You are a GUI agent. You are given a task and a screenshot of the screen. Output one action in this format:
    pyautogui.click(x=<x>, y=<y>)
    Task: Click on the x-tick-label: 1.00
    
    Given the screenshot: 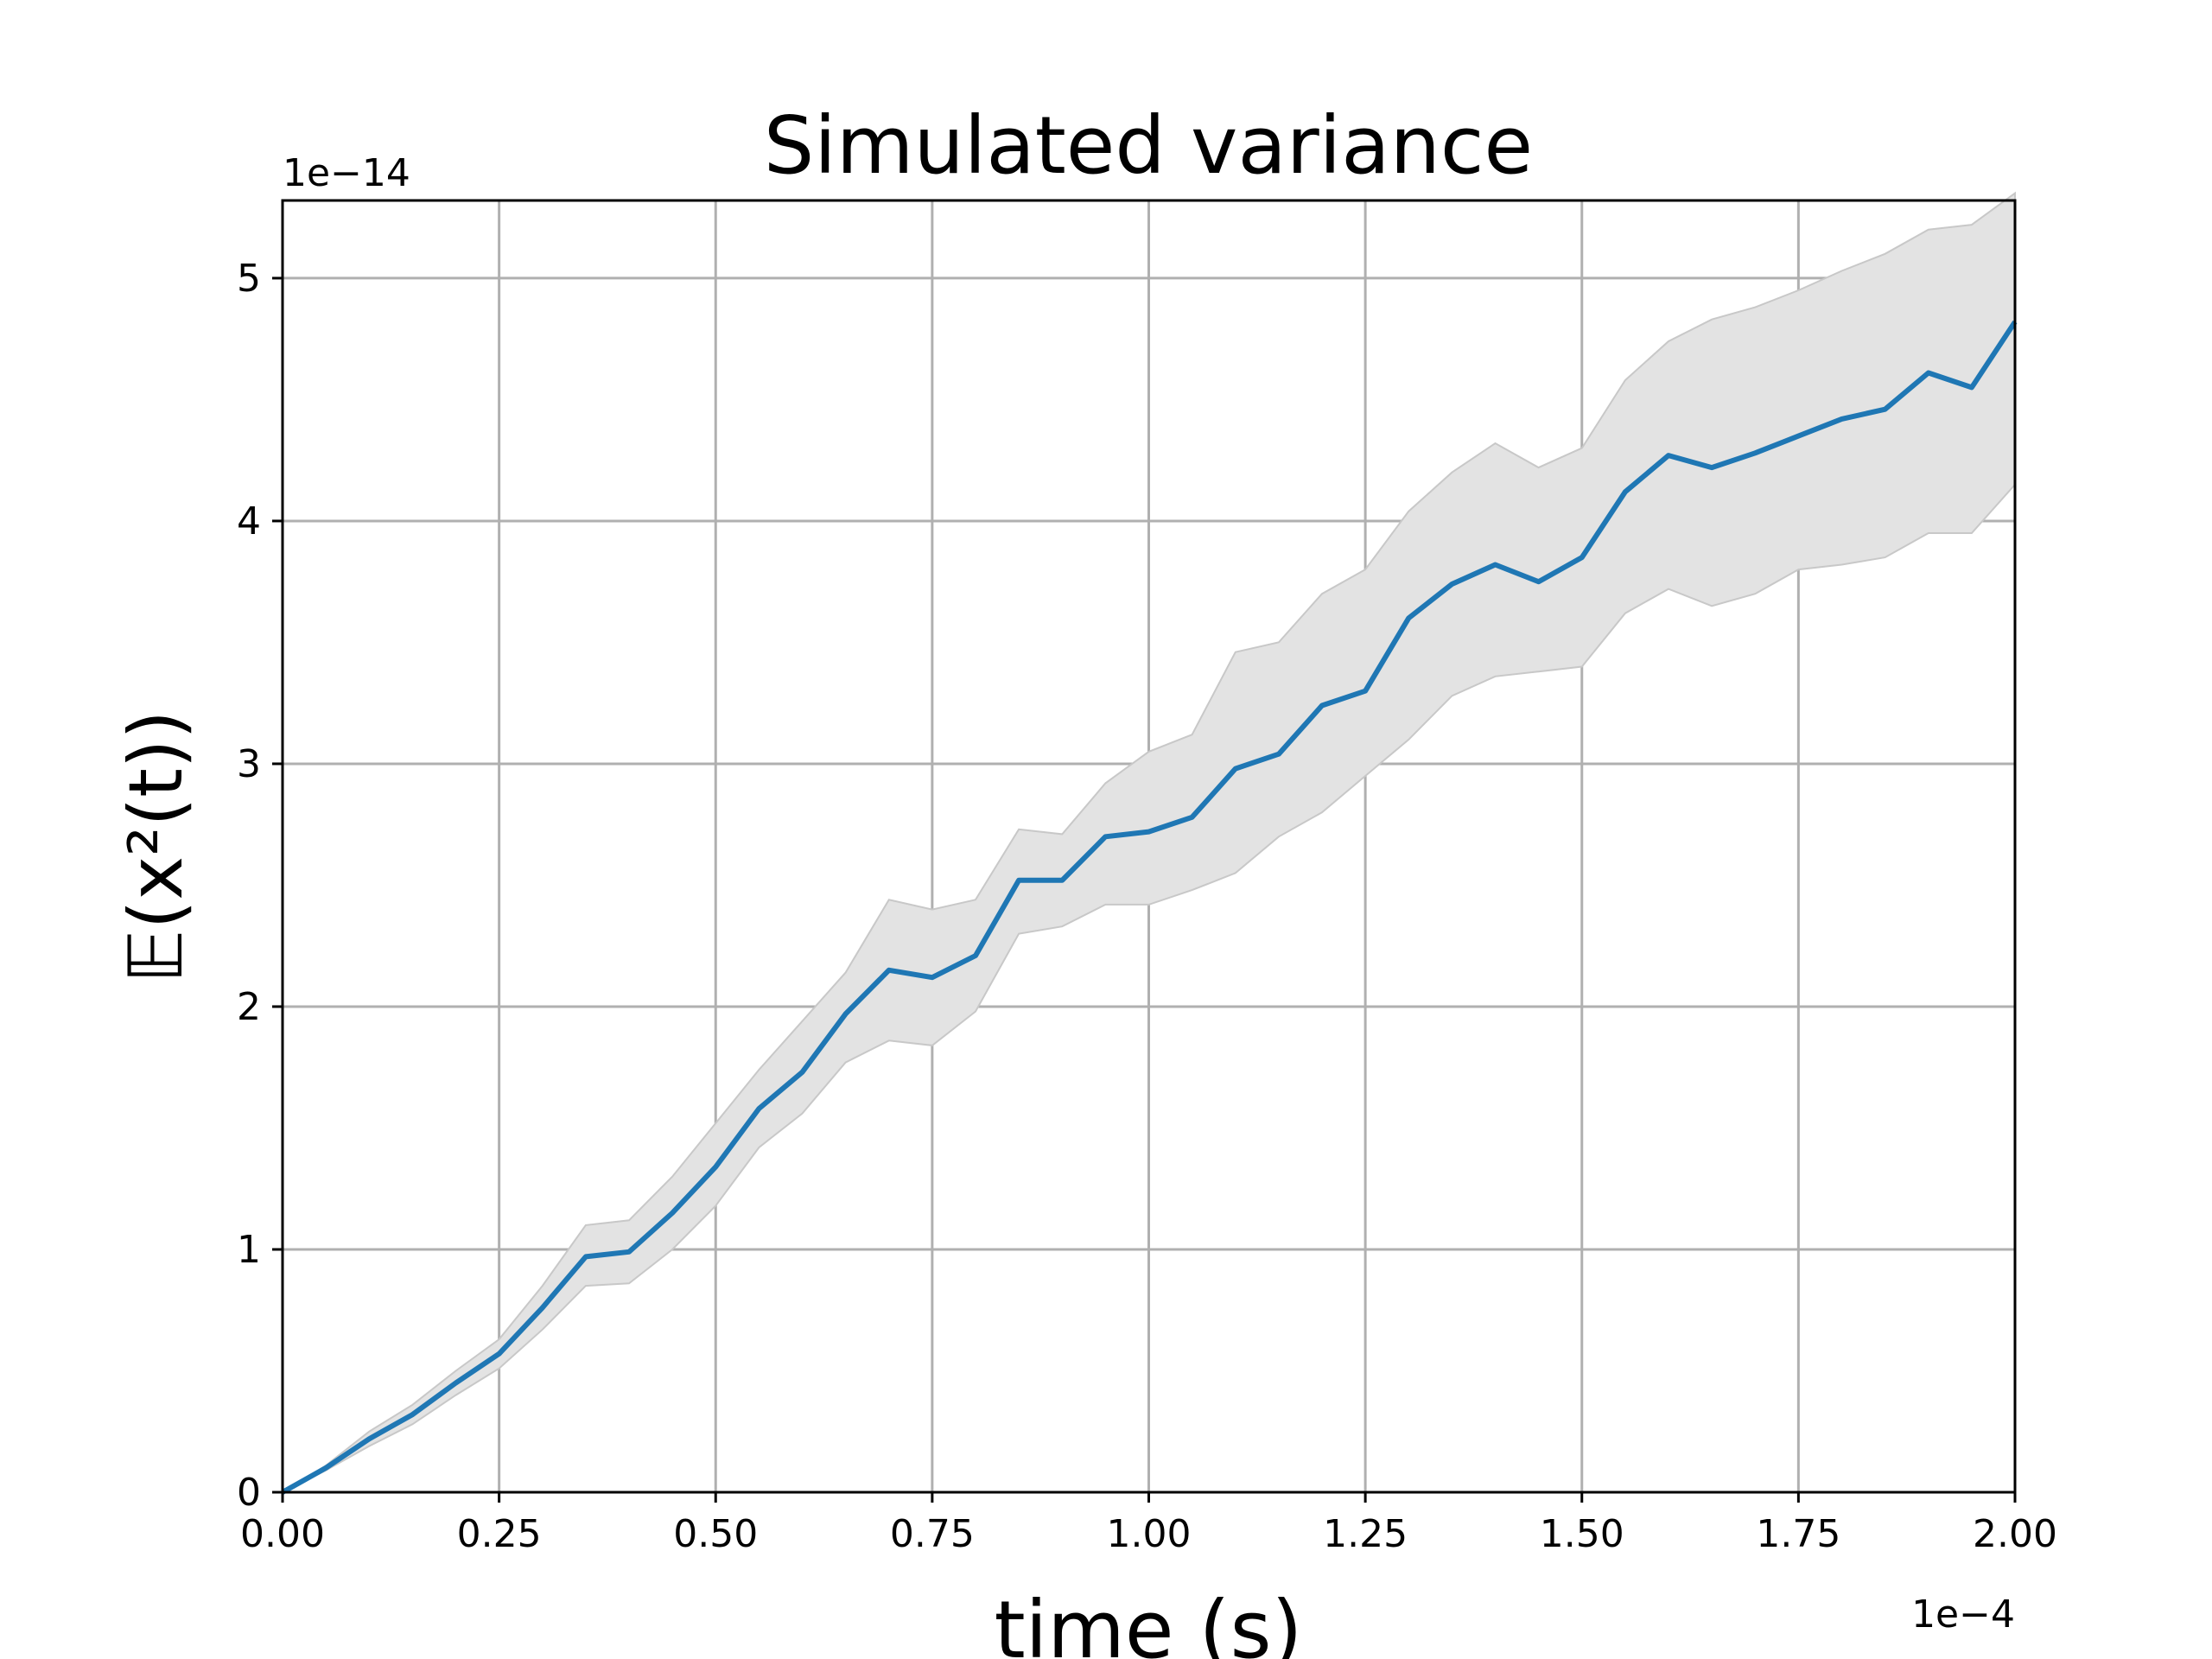 What is the action you would take?
    pyautogui.click(x=1149, y=1534)
    